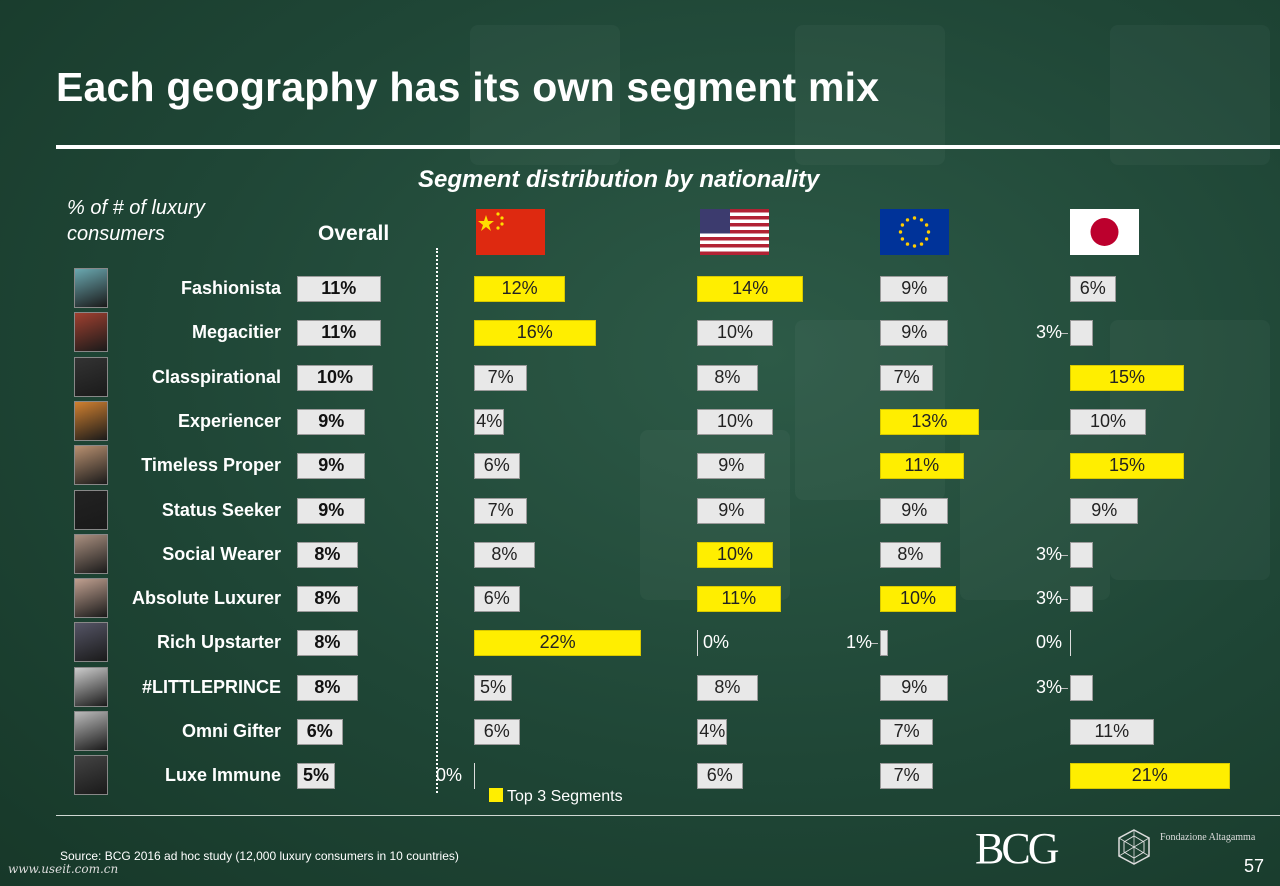  What do you see at coordinates (496, 795) in the screenshot?
I see `legend-swatch` at bounding box center [496, 795].